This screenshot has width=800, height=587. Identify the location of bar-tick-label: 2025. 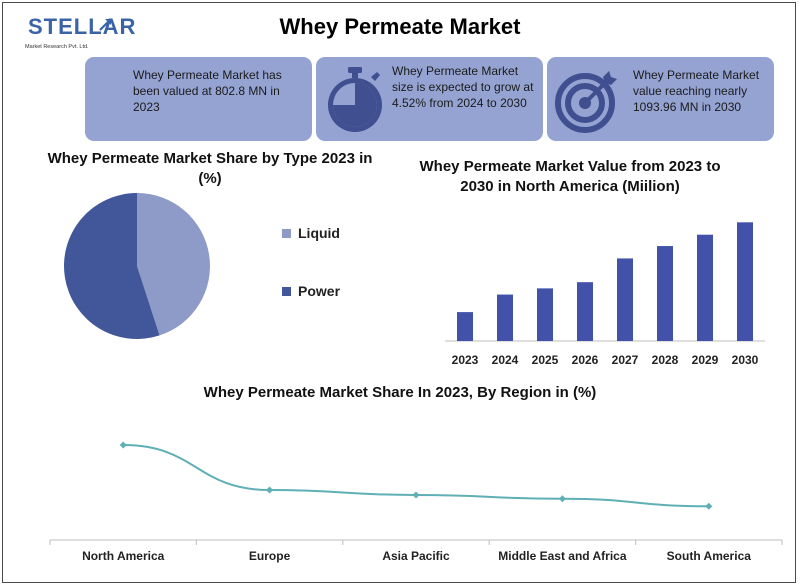
(545, 360).